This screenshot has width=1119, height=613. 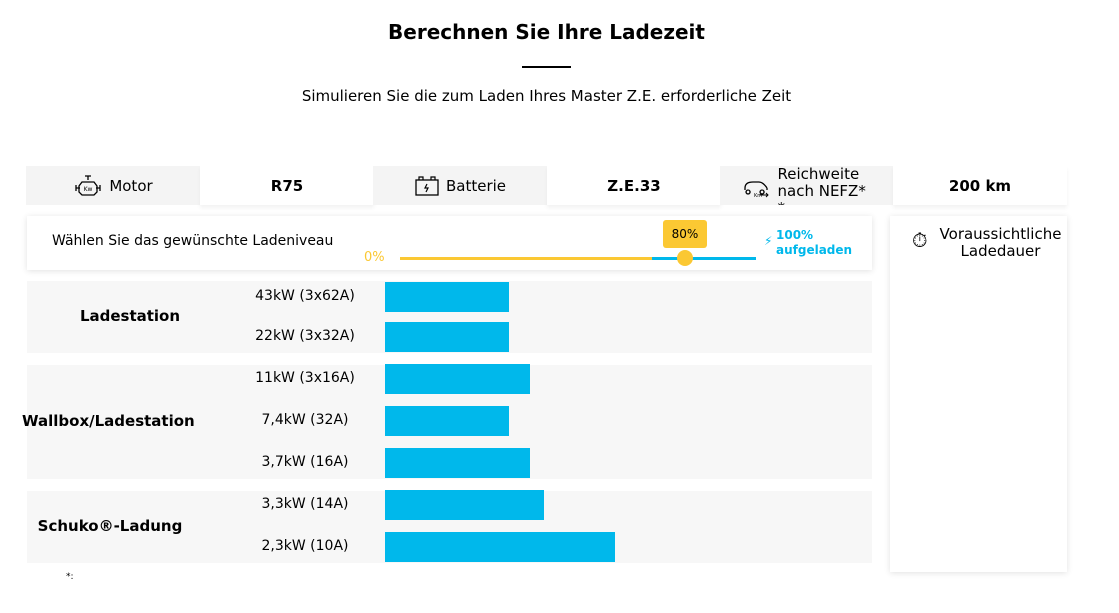 What do you see at coordinates (70, 577) in the screenshot?
I see `footnote: *:` at bounding box center [70, 577].